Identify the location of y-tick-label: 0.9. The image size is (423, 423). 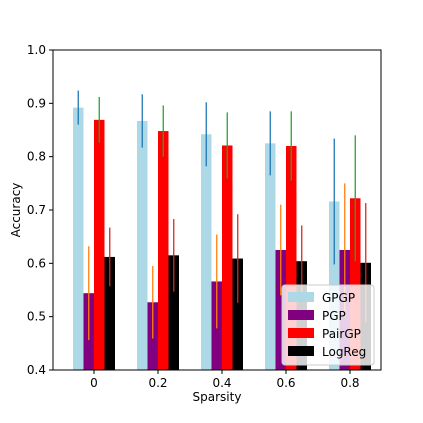
(36, 103).